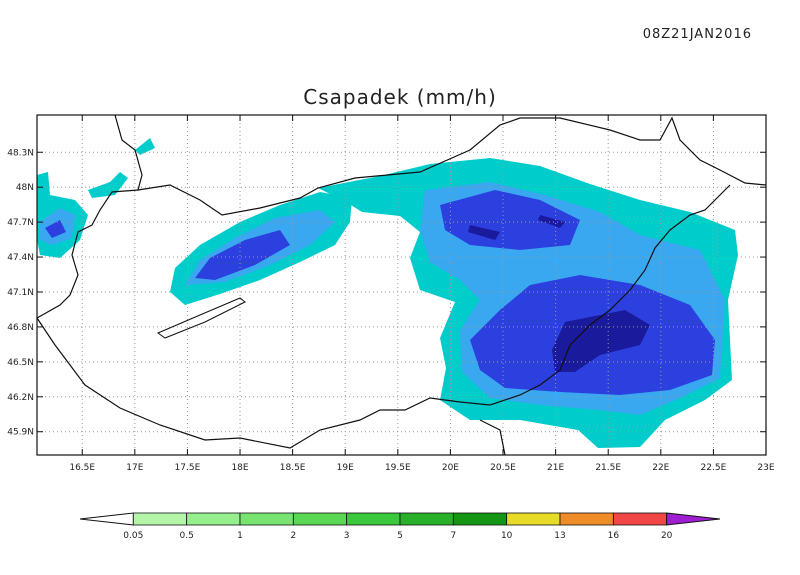 The image size is (800, 575). What do you see at coordinates (503, 468) in the screenshot?
I see `x-tick-label: 20.5E` at bounding box center [503, 468].